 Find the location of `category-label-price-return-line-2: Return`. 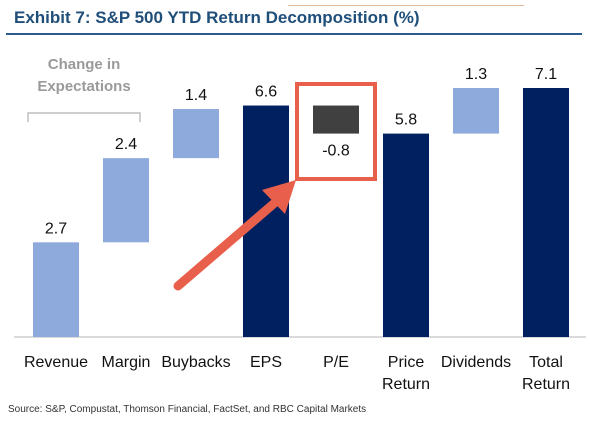

category-label-price-return-line-2: Return is located at coordinates (406, 384).